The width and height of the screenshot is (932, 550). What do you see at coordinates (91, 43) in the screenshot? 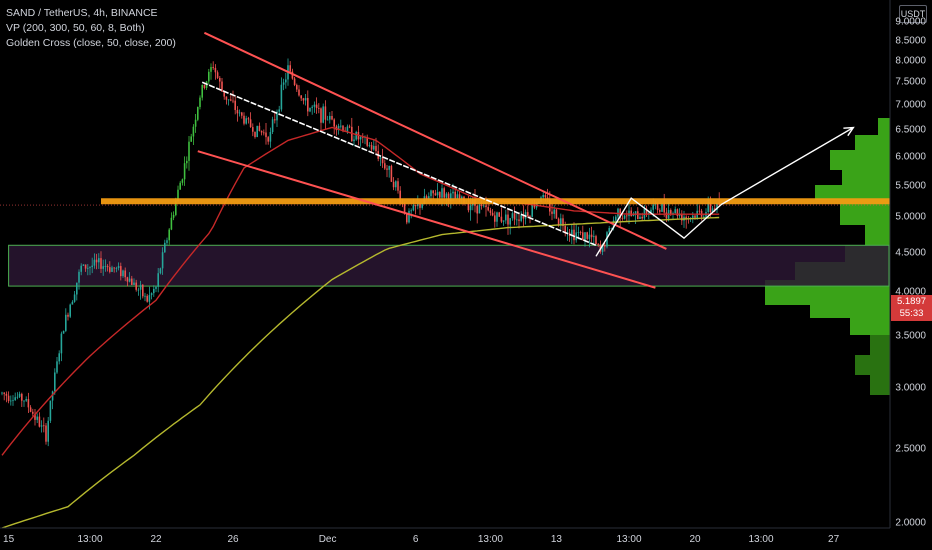
I see `golden-cross-indicator-label: Golden Cross (close, 50, close, 200)` at bounding box center [91, 43].